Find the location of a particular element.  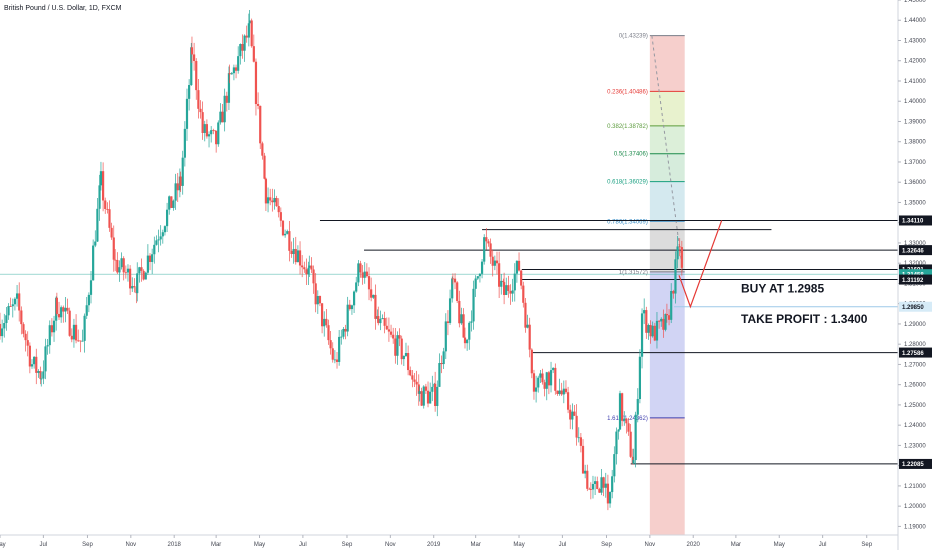

projection-polyline is located at coordinates (700, 264).